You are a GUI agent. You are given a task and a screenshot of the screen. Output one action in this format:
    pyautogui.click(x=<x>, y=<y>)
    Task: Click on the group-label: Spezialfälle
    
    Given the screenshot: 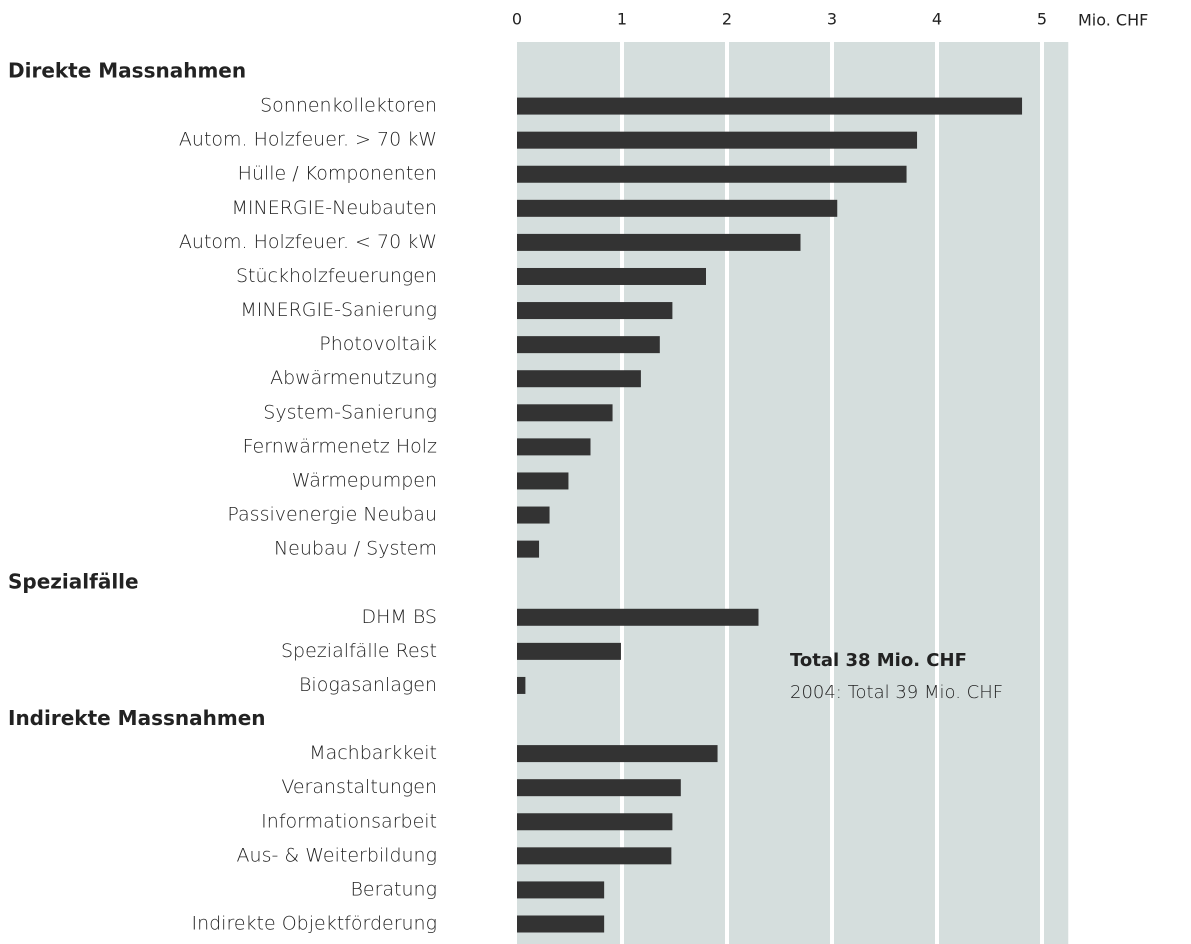 What is the action you would take?
    pyautogui.click(x=73, y=582)
    